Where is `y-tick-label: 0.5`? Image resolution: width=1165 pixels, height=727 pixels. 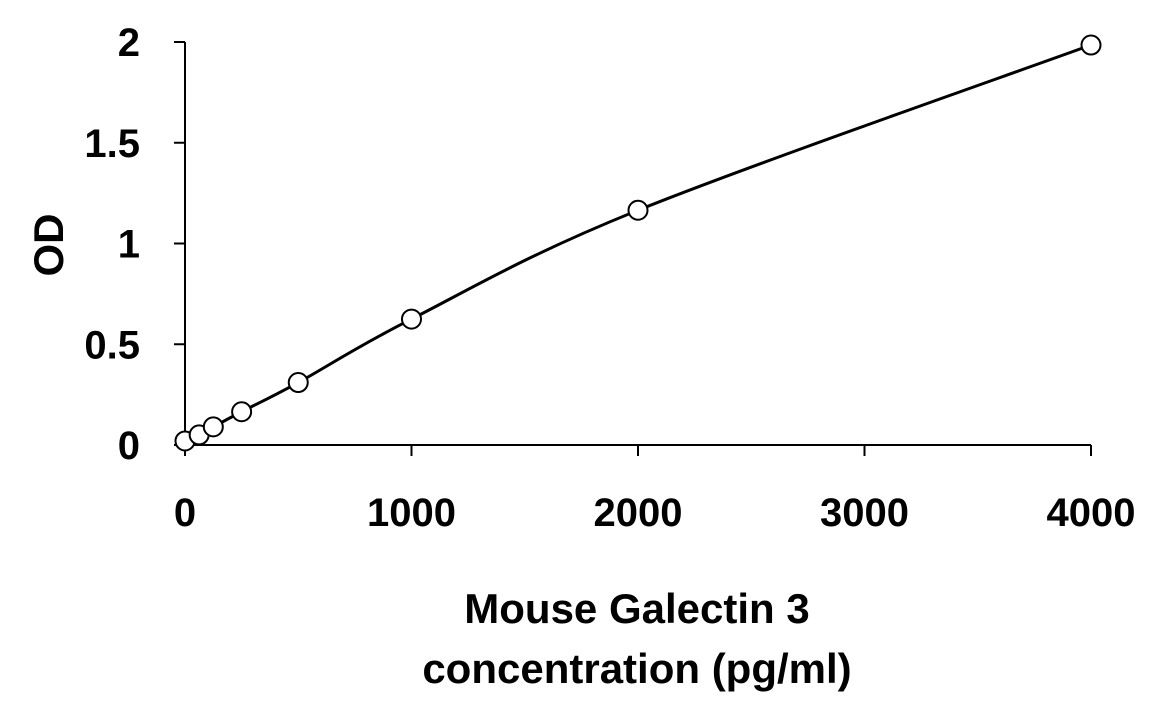 y-tick-label: 0.5 is located at coordinates (112, 345).